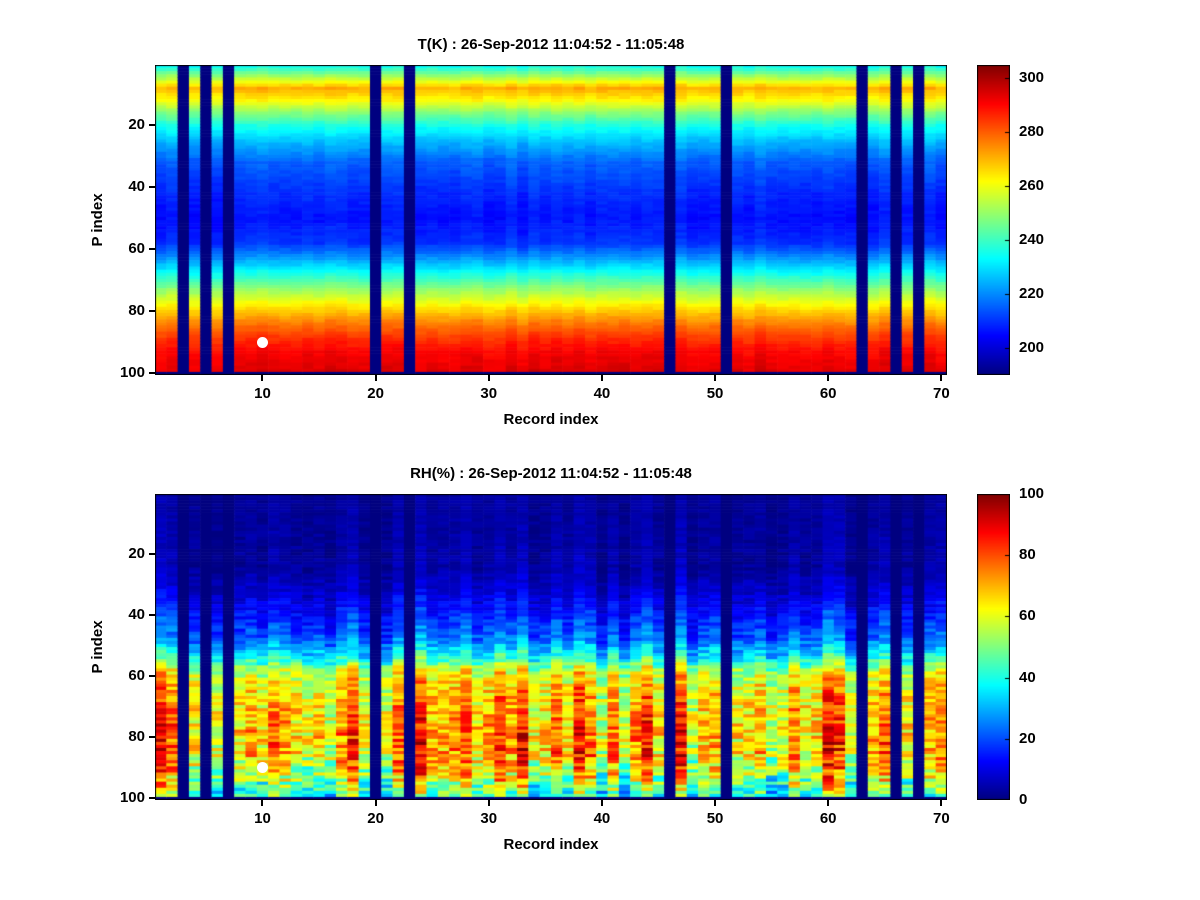 This screenshot has height=900, width=1200. Describe the element at coordinates (993, 647) in the screenshot. I see `humidity-colorbar` at that location.